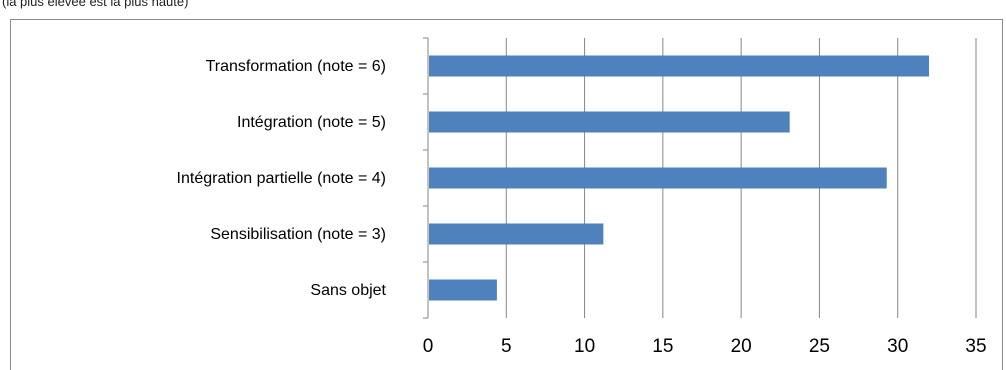 This screenshot has width=1006, height=370. I want to click on x-tick-label-15: 15, so click(662, 346).